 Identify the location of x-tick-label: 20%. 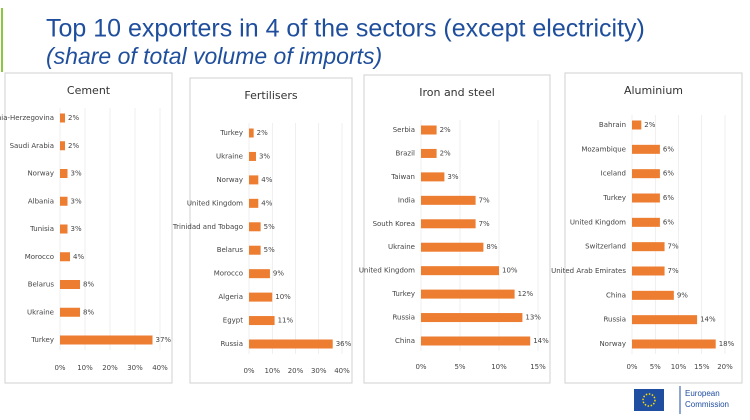
(296, 371).